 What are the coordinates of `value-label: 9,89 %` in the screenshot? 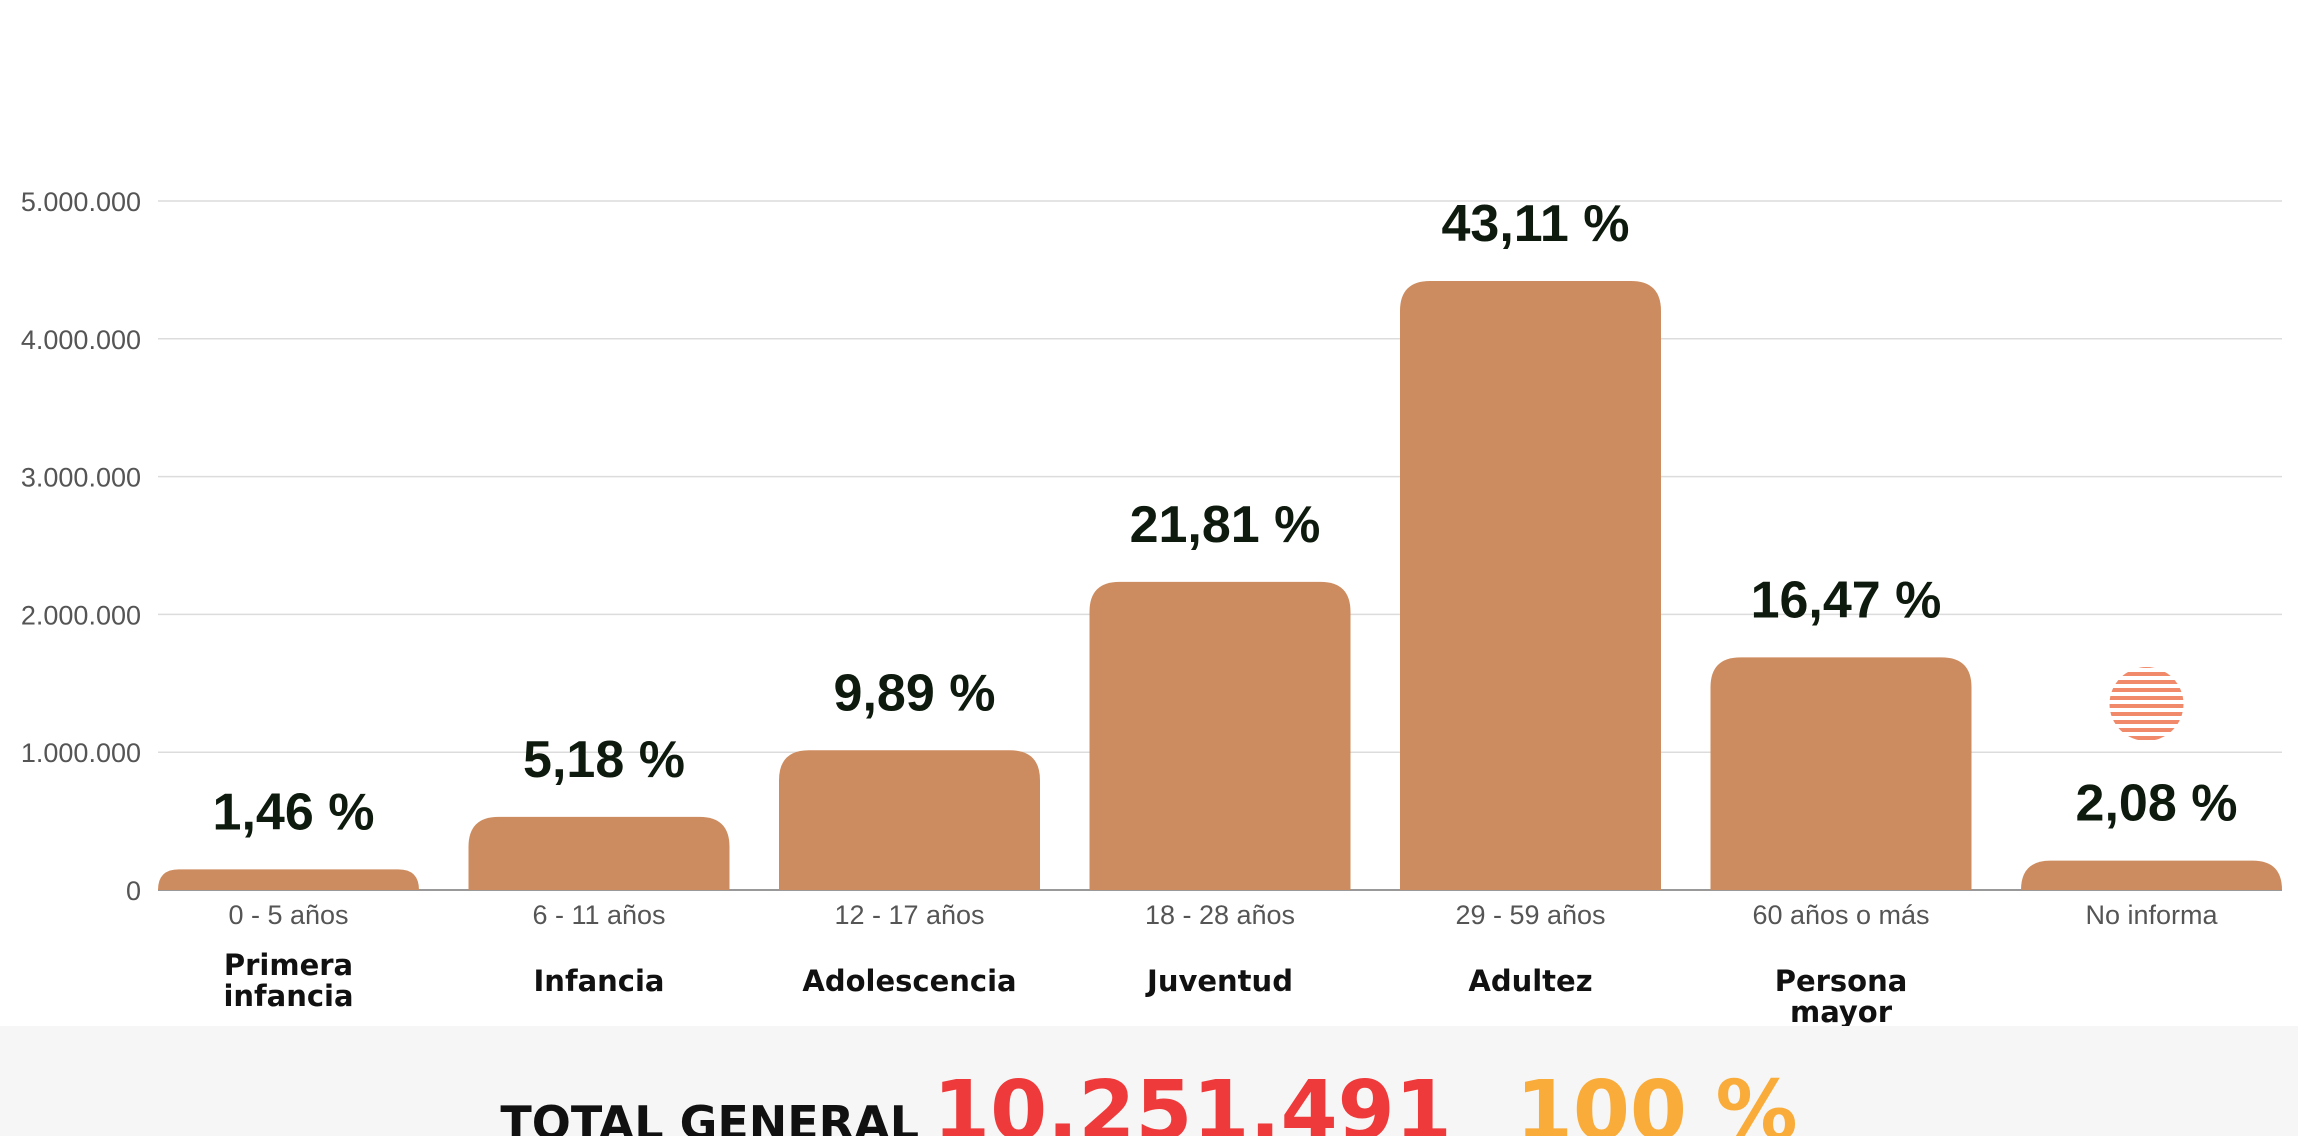 It's located at (915, 693).